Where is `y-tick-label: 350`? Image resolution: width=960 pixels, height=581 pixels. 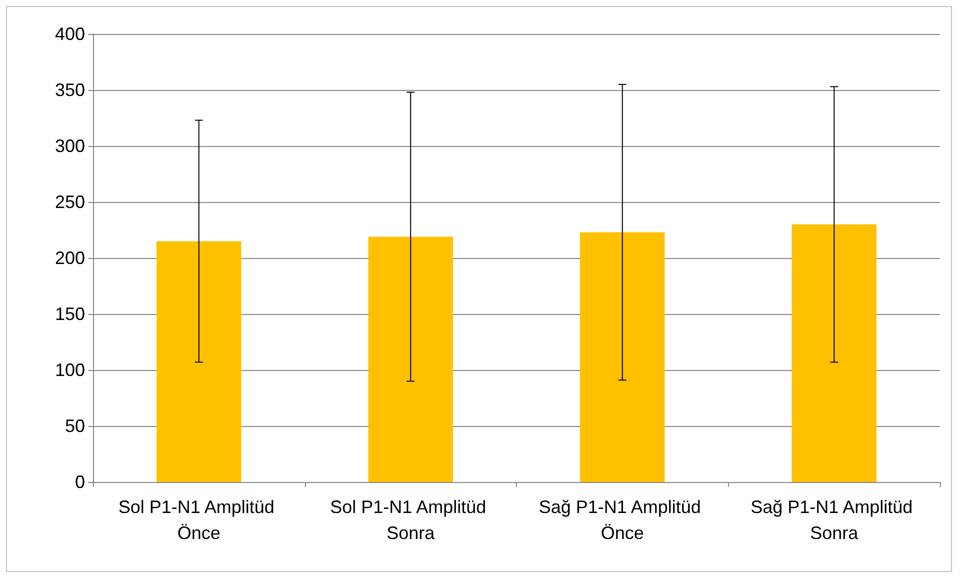
y-tick-label: 350 is located at coordinates (69, 90).